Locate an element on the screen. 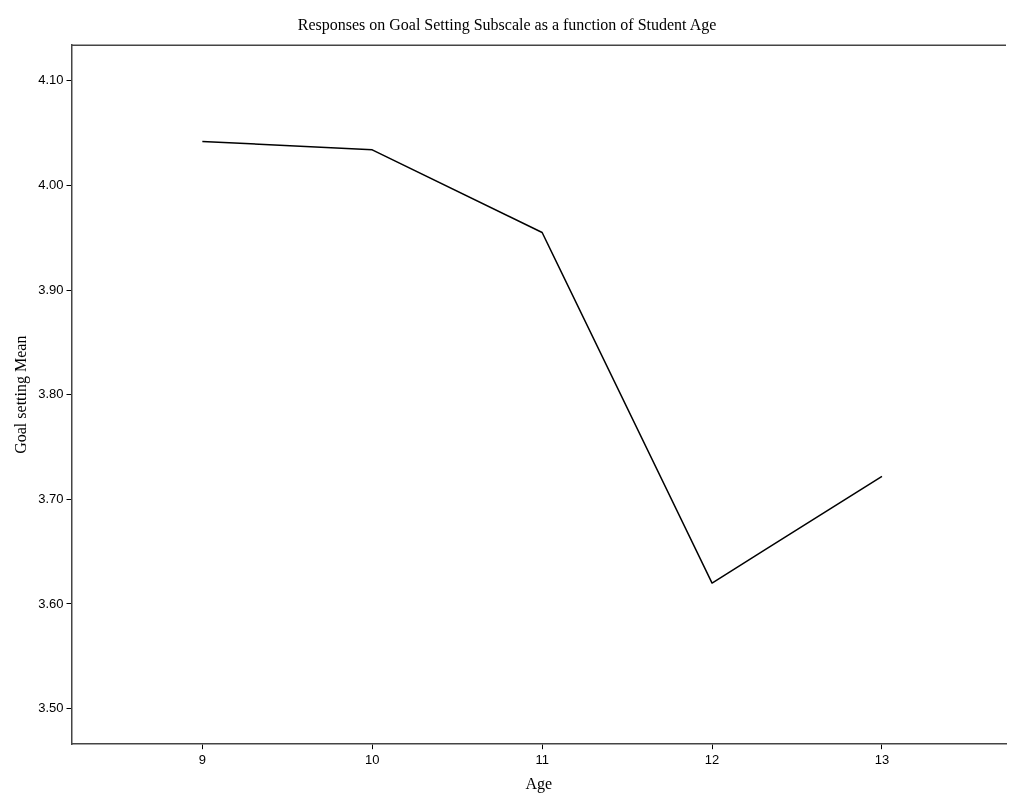 This screenshot has height=808, width=1014. y-tick-label: 4.00 is located at coordinates (51, 184).